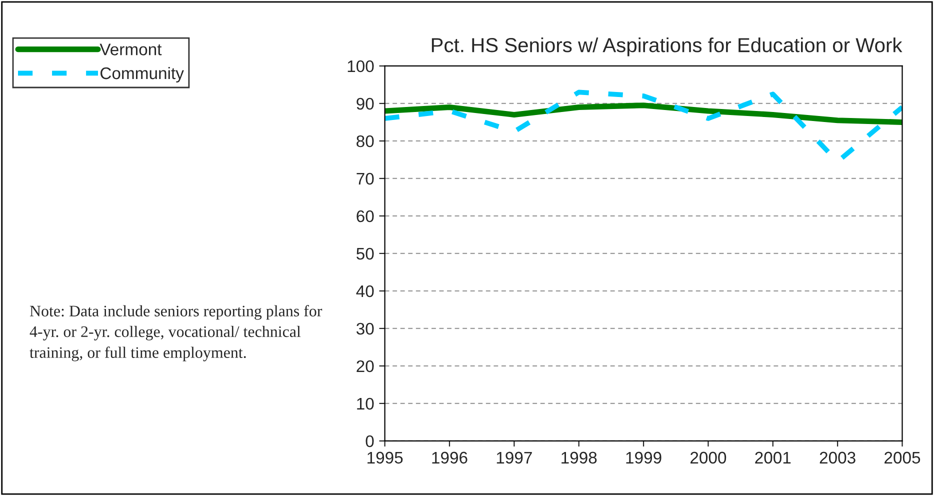 The width and height of the screenshot is (934, 496). What do you see at coordinates (644, 458) in the screenshot?
I see `x-tick-label: 1999` at bounding box center [644, 458].